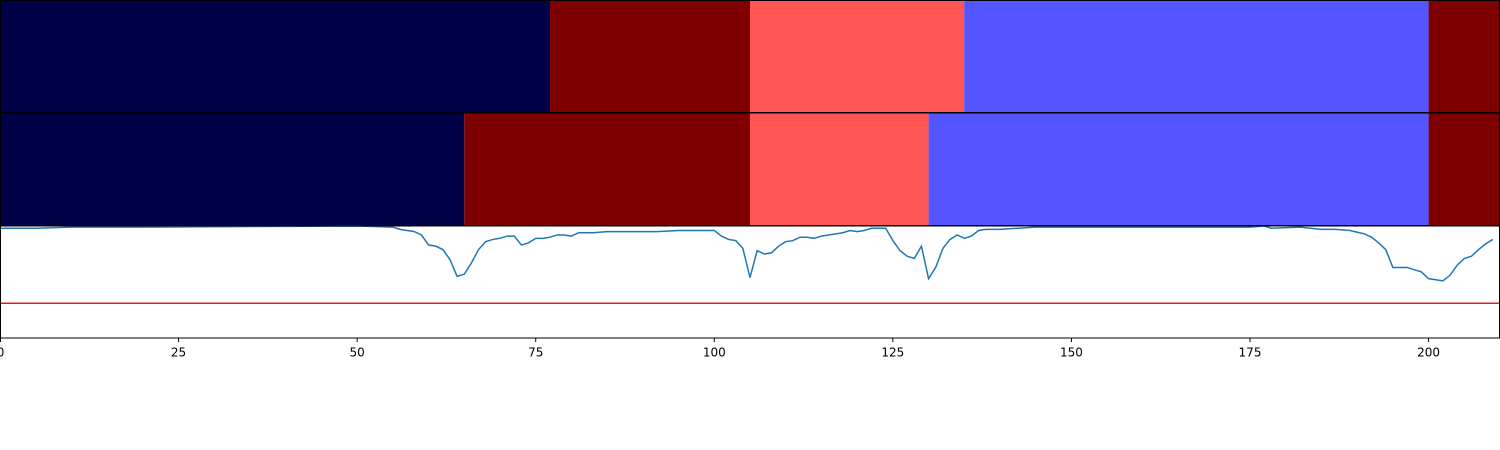  Describe the element at coordinates (2, 353) in the screenshot. I see `x-tick-label: 0` at that location.